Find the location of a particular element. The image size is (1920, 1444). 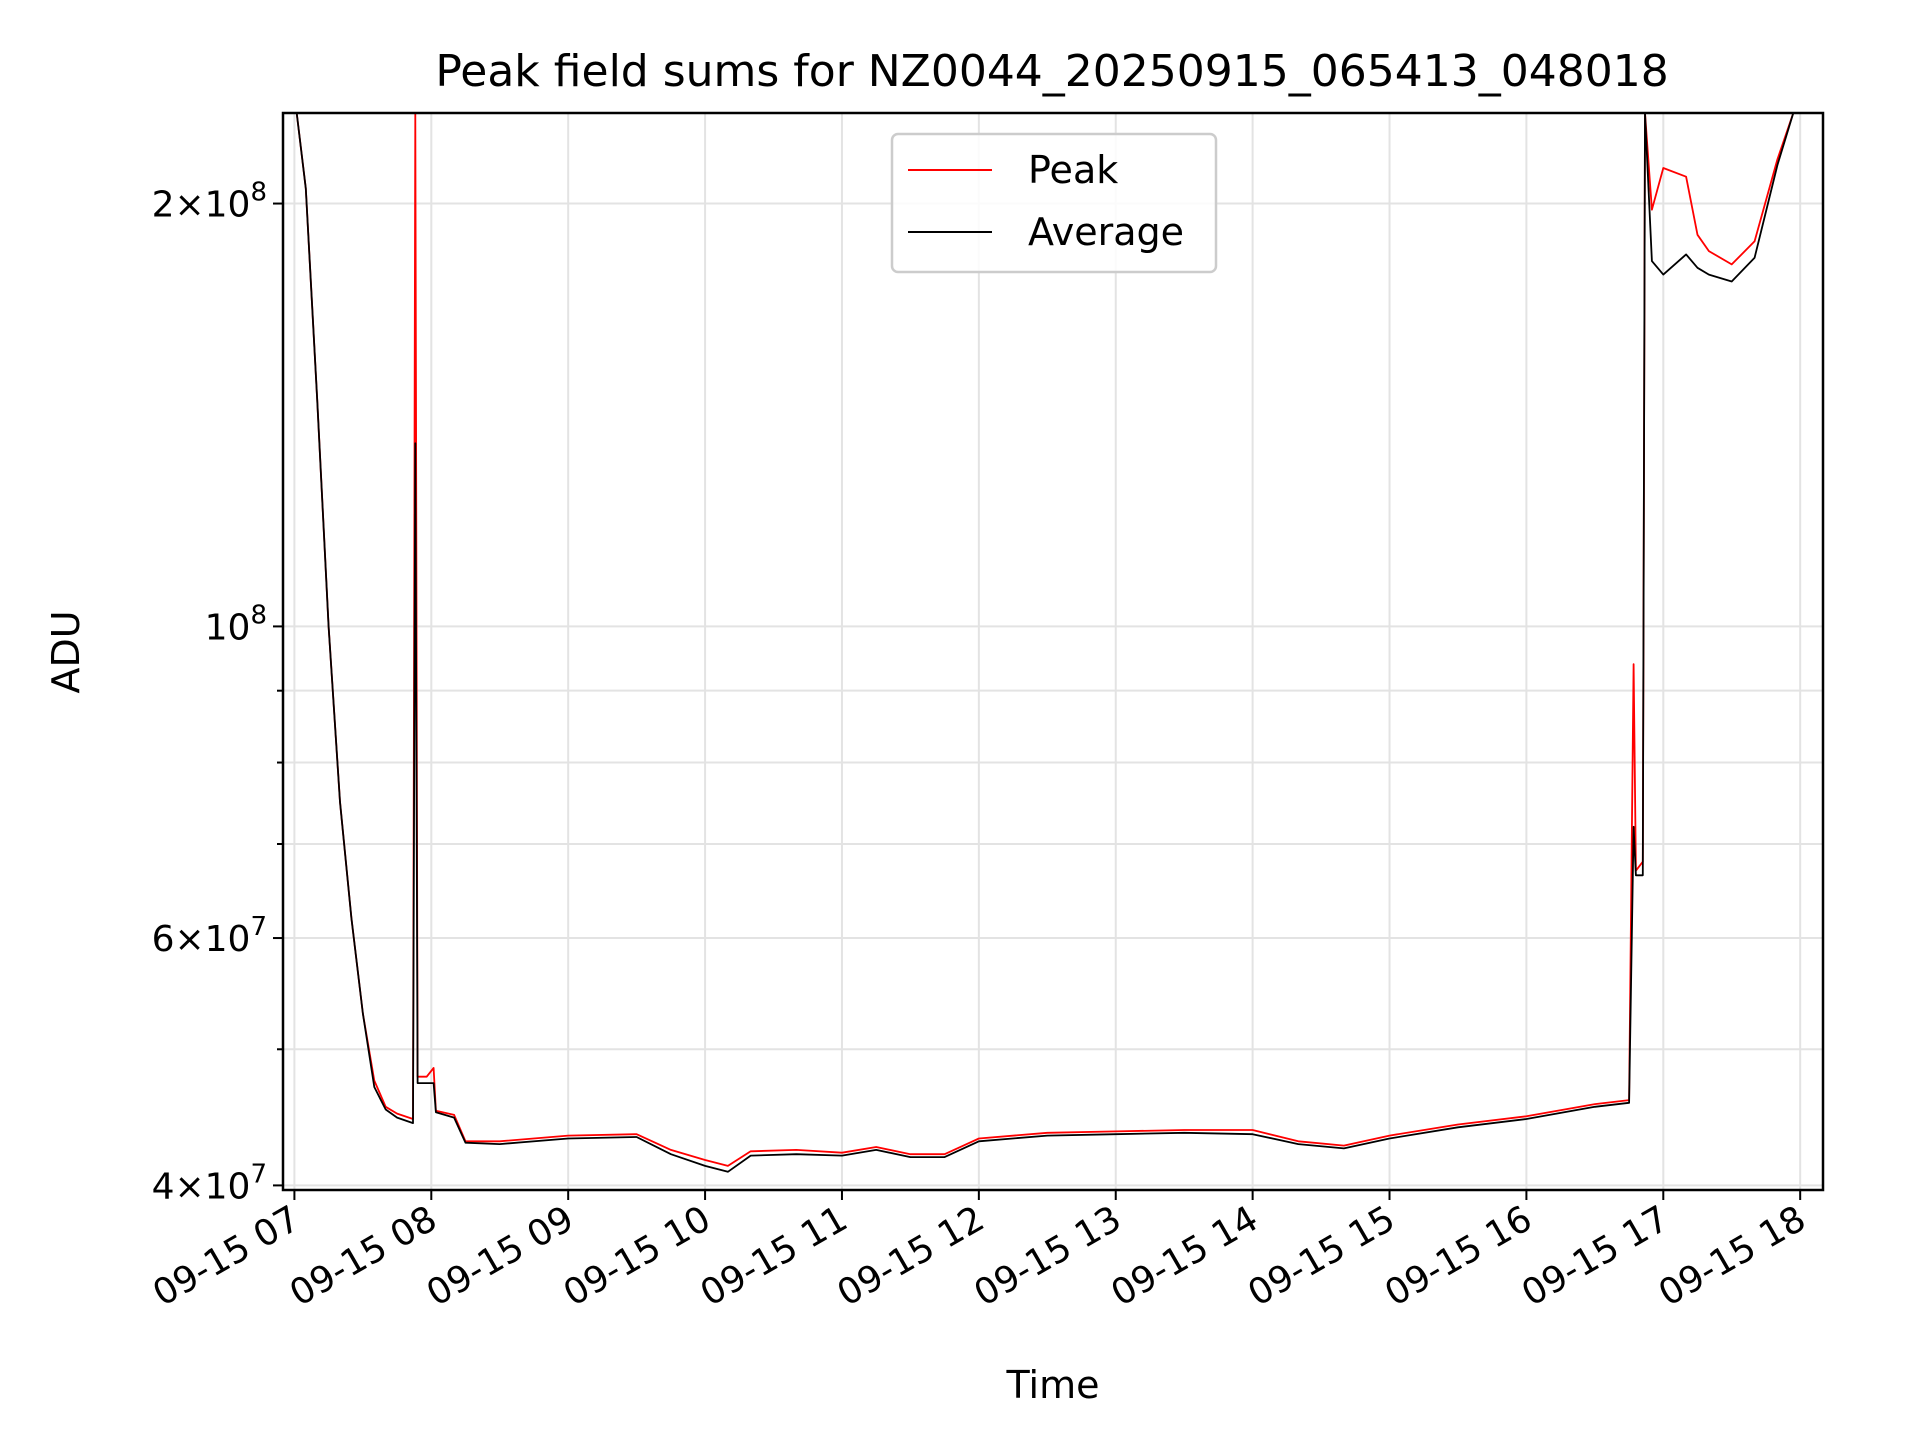

y-tick-label: 4×107 is located at coordinates (209, 1183).